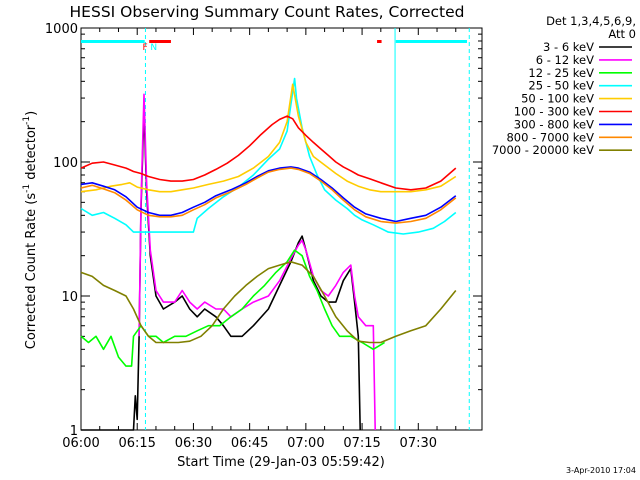 This screenshot has width=640, height=480. I want to click on legend-label: 50 - 100 keV, so click(557, 99).